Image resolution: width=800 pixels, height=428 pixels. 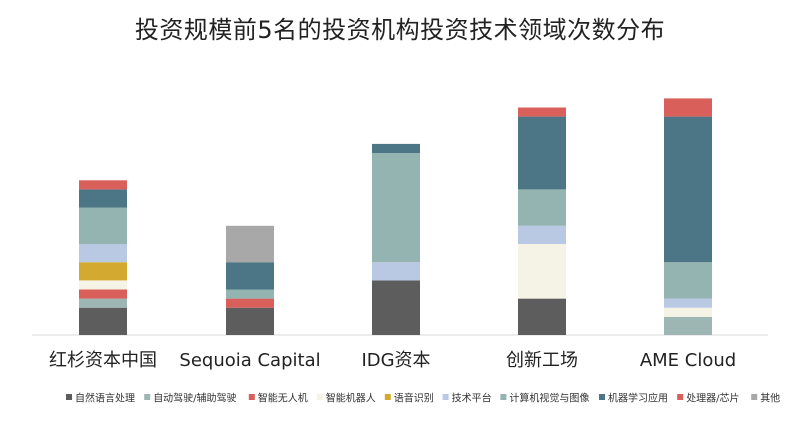 I want to click on category-label-2: IDG资本, so click(x=395, y=360).